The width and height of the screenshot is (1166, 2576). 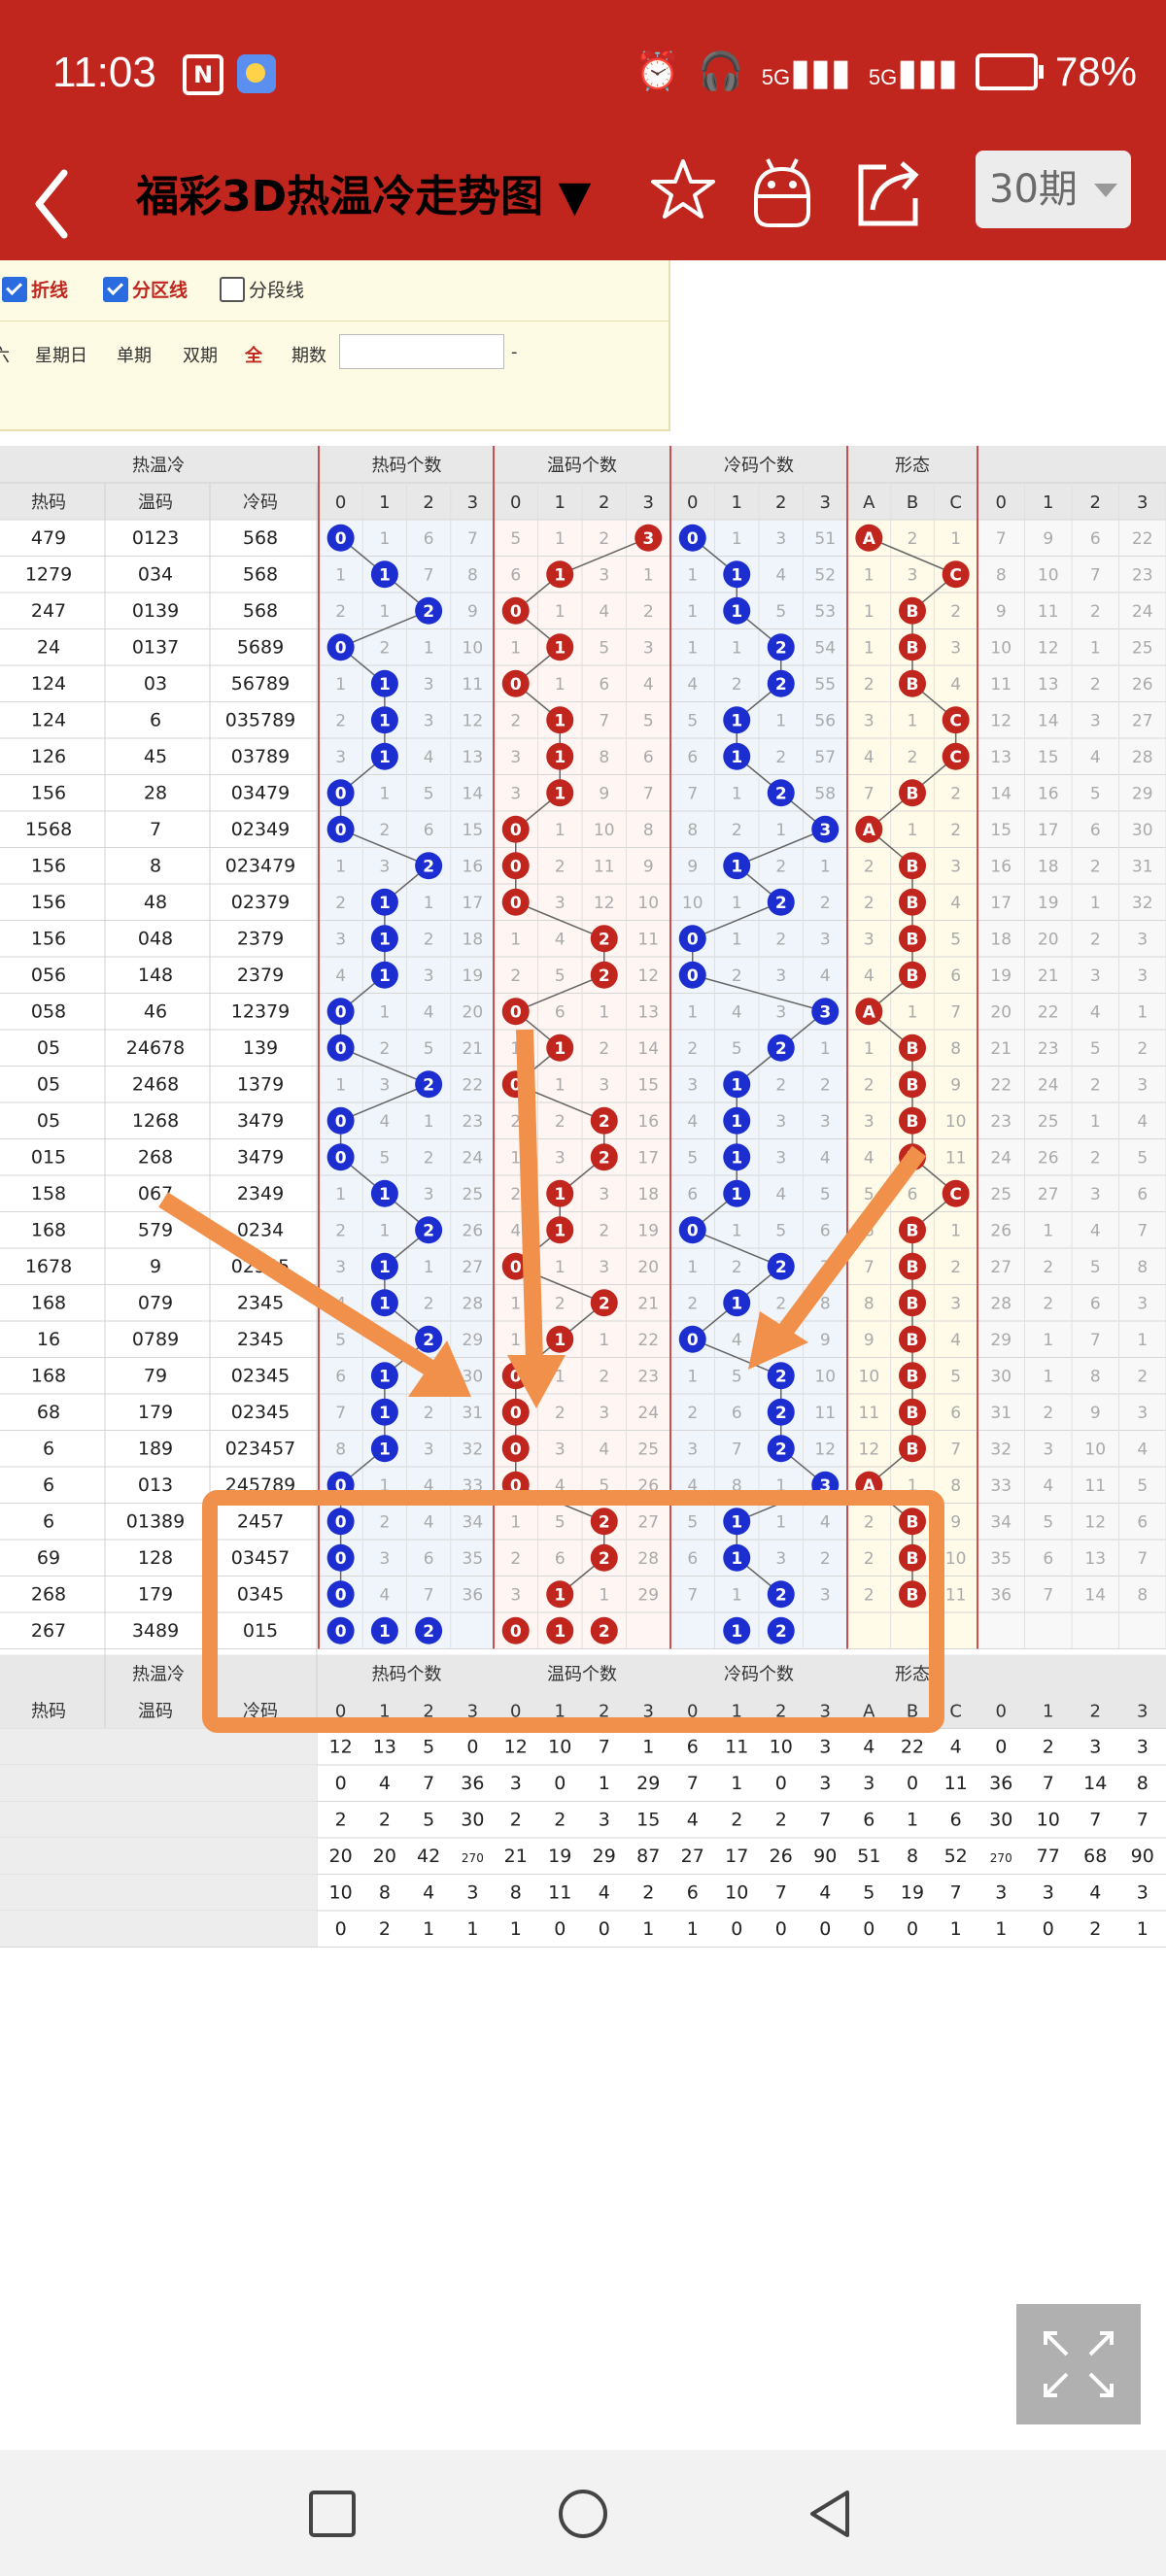 What do you see at coordinates (115, 289) in the screenshot?
I see `checkbox-zone-line-box` at bounding box center [115, 289].